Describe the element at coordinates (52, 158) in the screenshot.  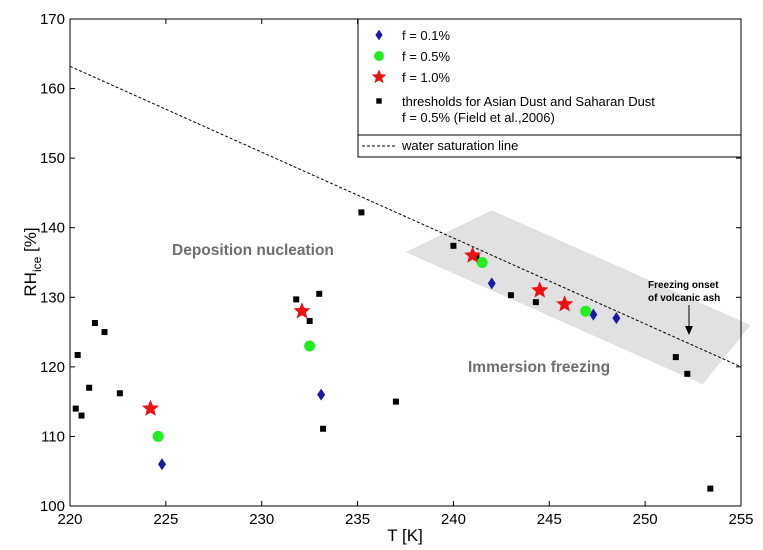
I see `y-tick-label: 150` at that location.